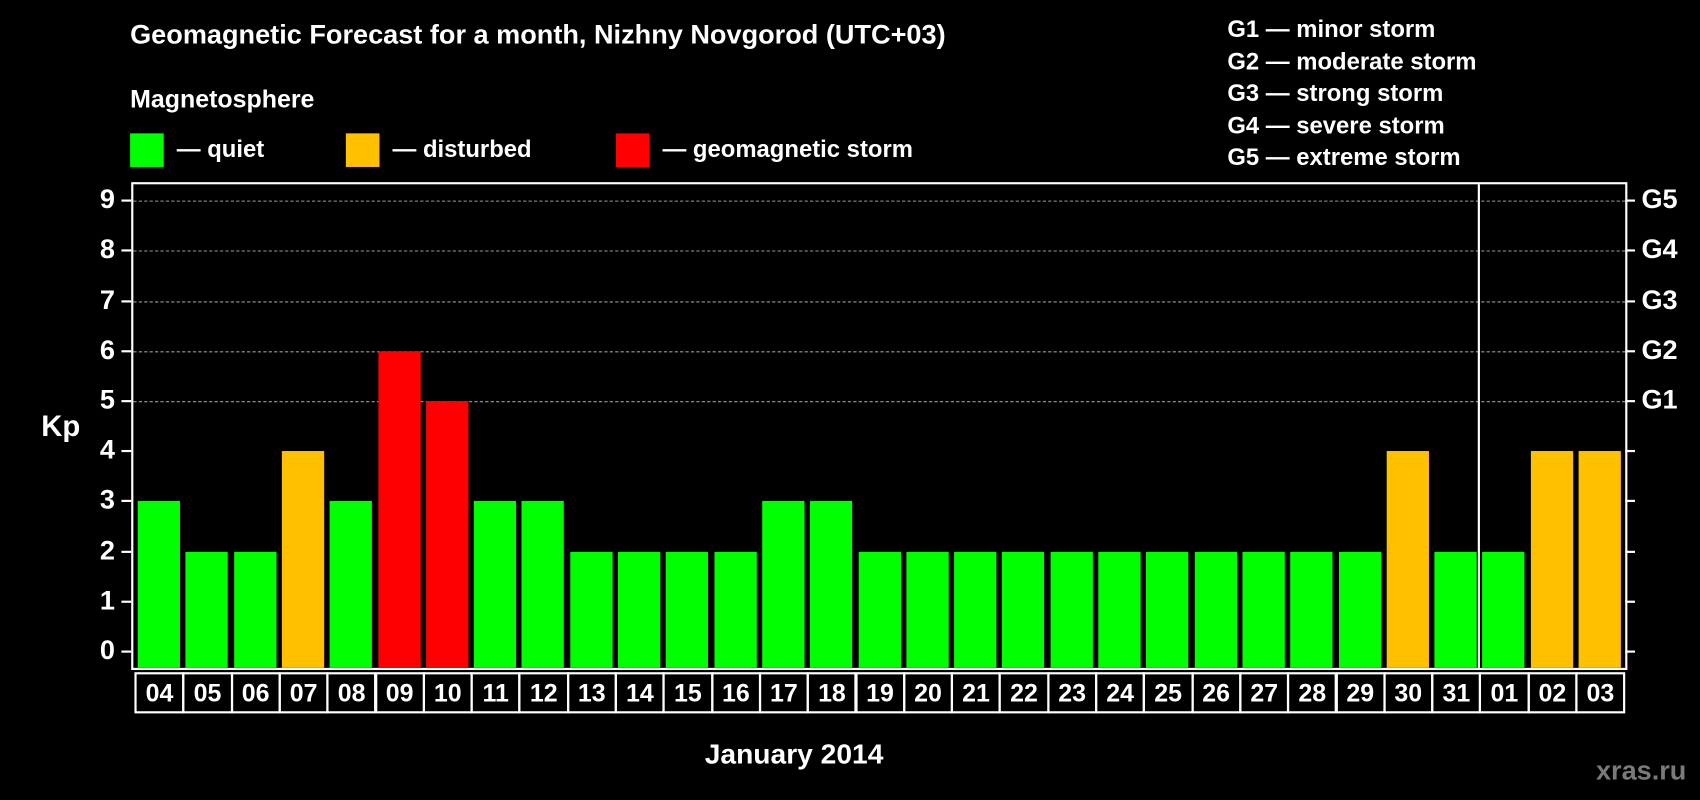  What do you see at coordinates (1641, 771) in the screenshot?
I see `watermark: xras.ru` at bounding box center [1641, 771].